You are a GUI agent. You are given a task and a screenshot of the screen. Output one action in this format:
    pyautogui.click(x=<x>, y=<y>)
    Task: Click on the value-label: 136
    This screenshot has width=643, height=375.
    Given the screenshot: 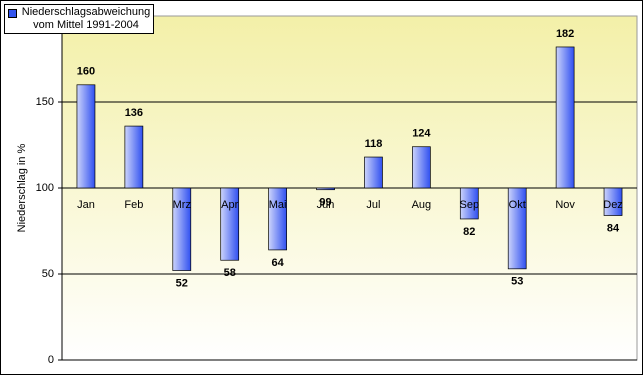 What is the action you would take?
    pyautogui.click(x=134, y=113)
    